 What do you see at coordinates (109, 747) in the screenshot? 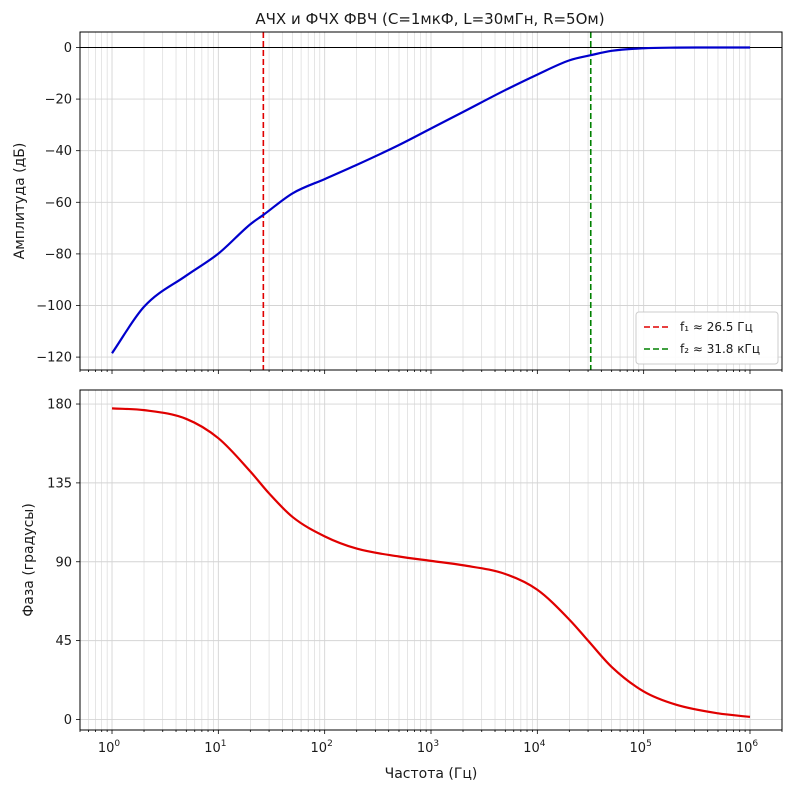
I see `x-tick-label: 10⁰` at bounding box center [109, 747].